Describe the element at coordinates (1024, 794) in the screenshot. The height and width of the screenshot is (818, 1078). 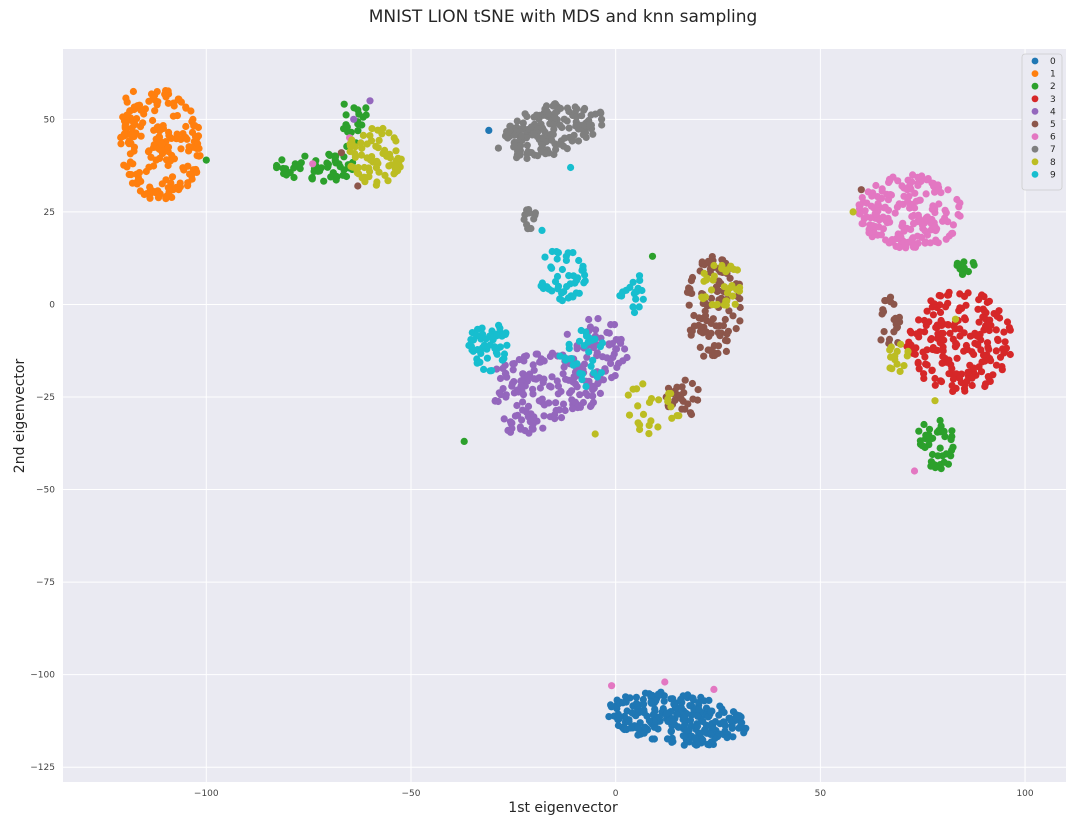
I see `x-tick-label: 100` at that location.